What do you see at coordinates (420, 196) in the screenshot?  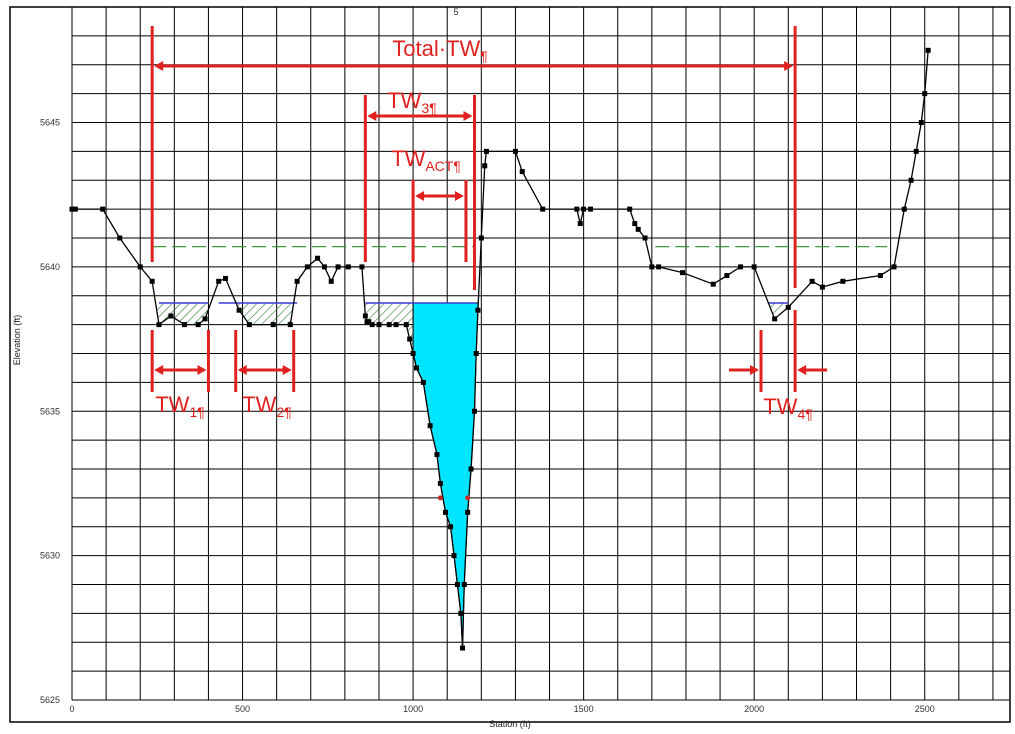 I see `twact-arrowhead-left` at bounding box center [420, 196].